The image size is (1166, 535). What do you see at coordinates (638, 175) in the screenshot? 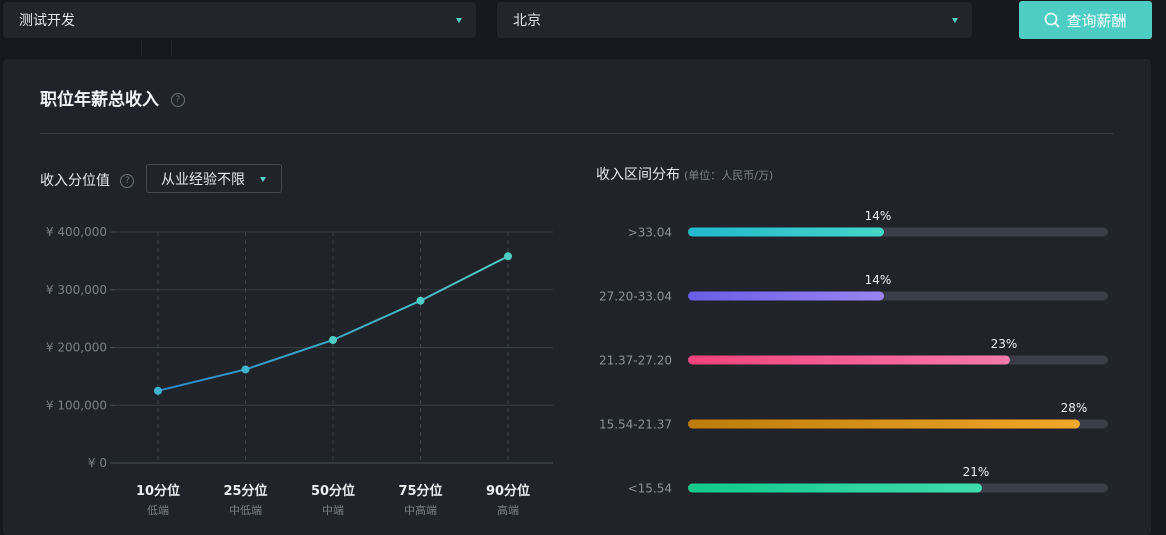
I see `distribution-label-text: 收入区间分布` at bounding box center [638, 175].